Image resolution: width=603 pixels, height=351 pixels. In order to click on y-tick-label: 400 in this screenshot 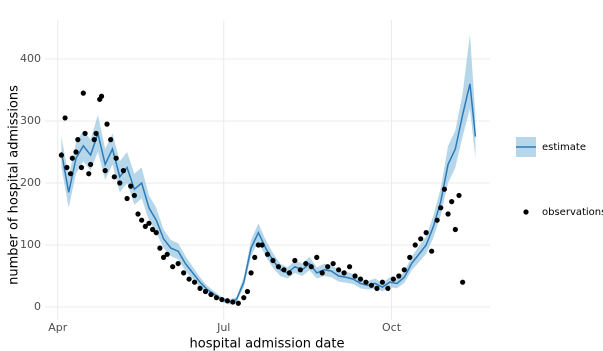, I will do `click(30, 58)`.